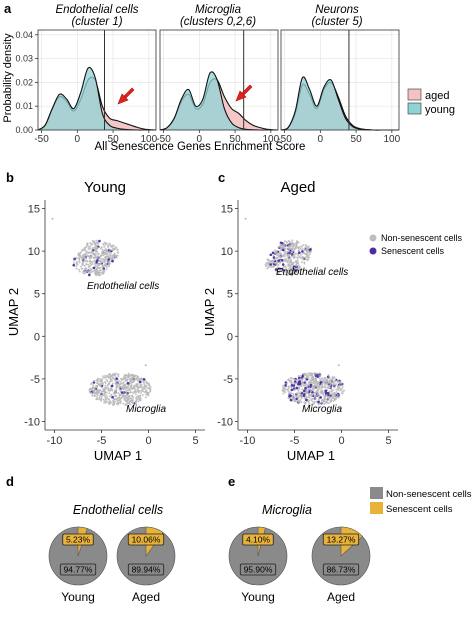 The height and width of the screenshot is (622, 474). Describe the element at coordinates (357, 139) in the screenshot. I see `density-xtick-label: 50` at that location.